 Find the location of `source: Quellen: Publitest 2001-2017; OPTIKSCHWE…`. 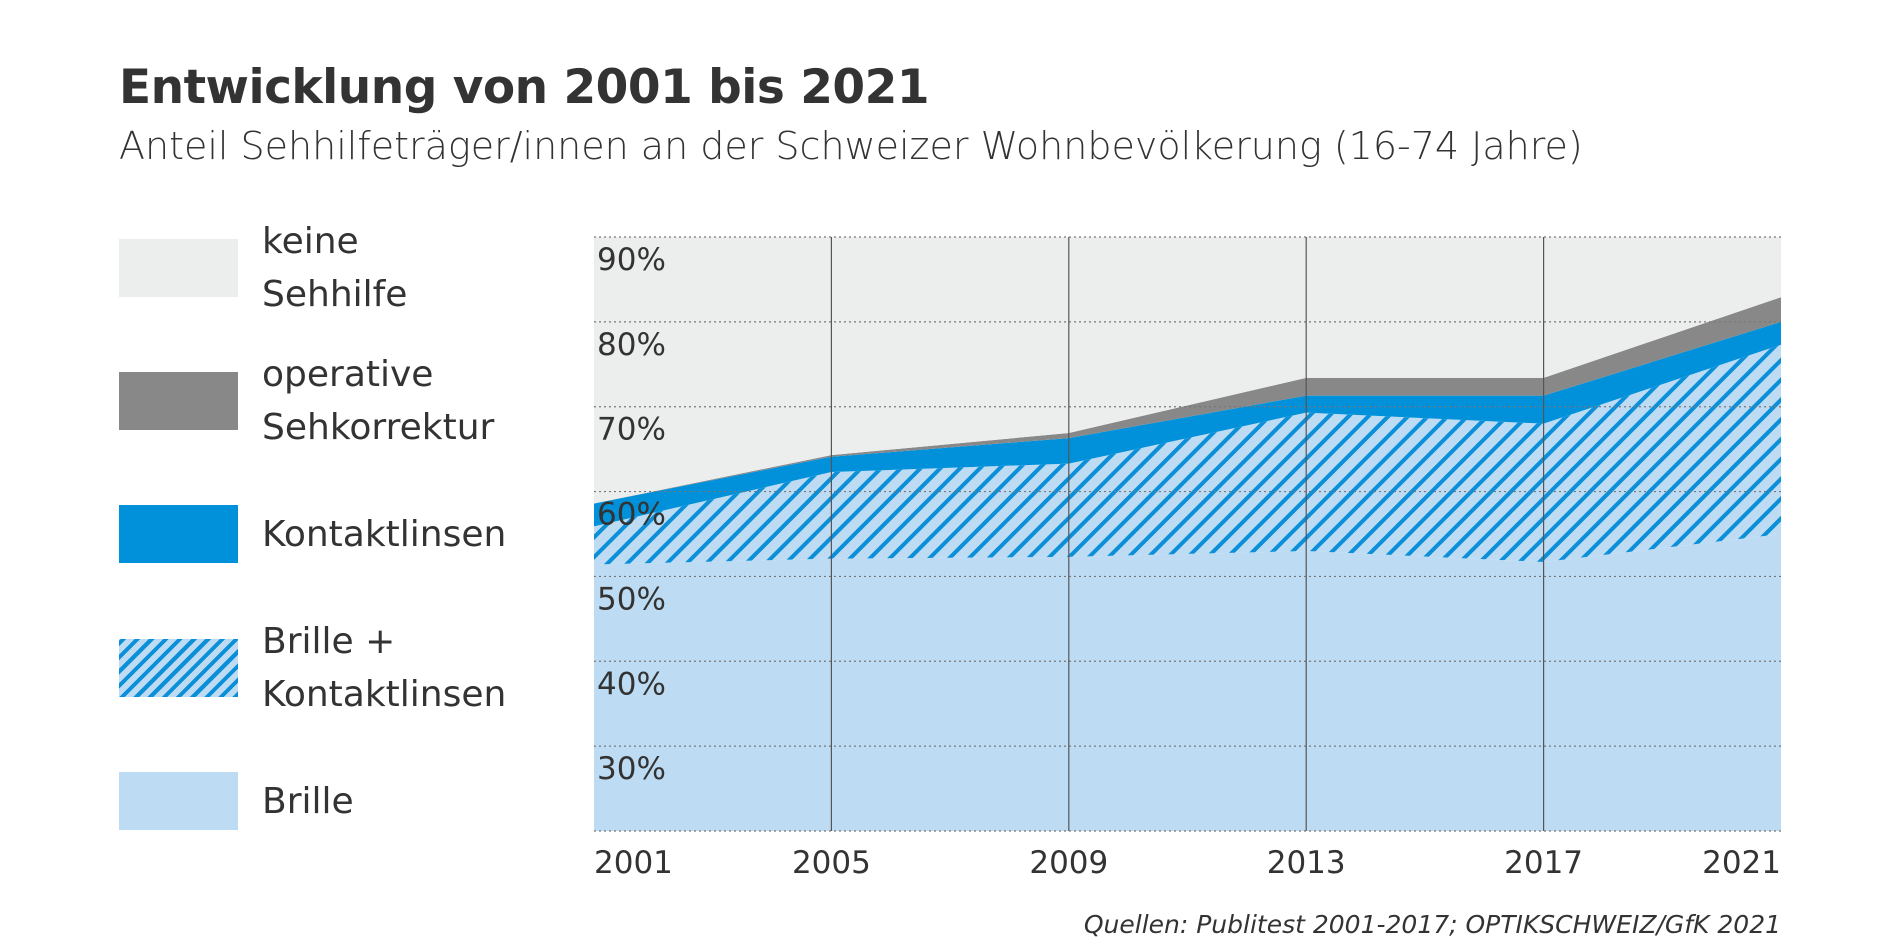

source: Quellen: Publitest 2001-2017; OPTIKSCHWE… is located at coordinates (1432, 924).